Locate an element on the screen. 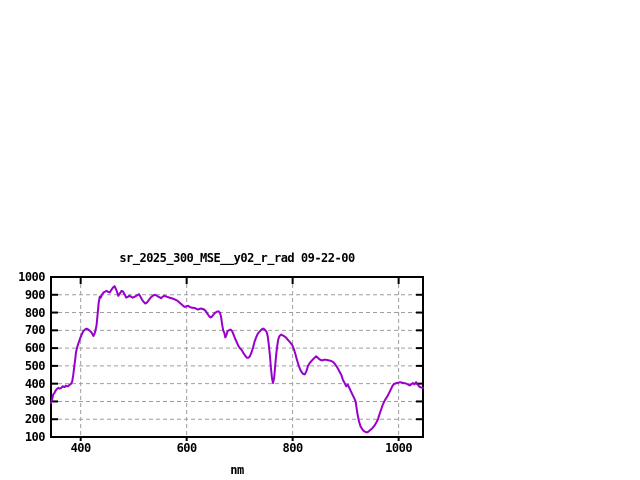  y-tick-label: 300 is located at coordinates (35, 401).